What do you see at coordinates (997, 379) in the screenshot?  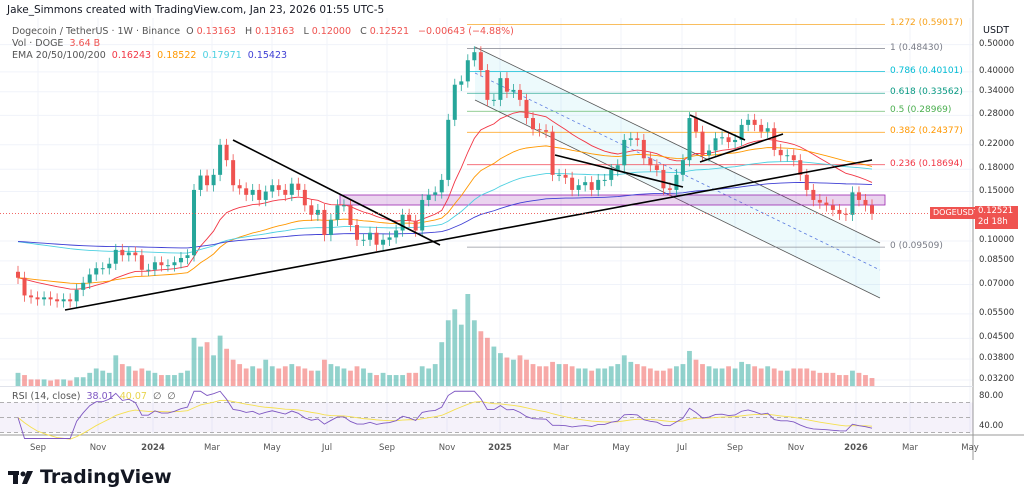 I see `price-tick-label: 0.03200` at bounding box center [997, 379].